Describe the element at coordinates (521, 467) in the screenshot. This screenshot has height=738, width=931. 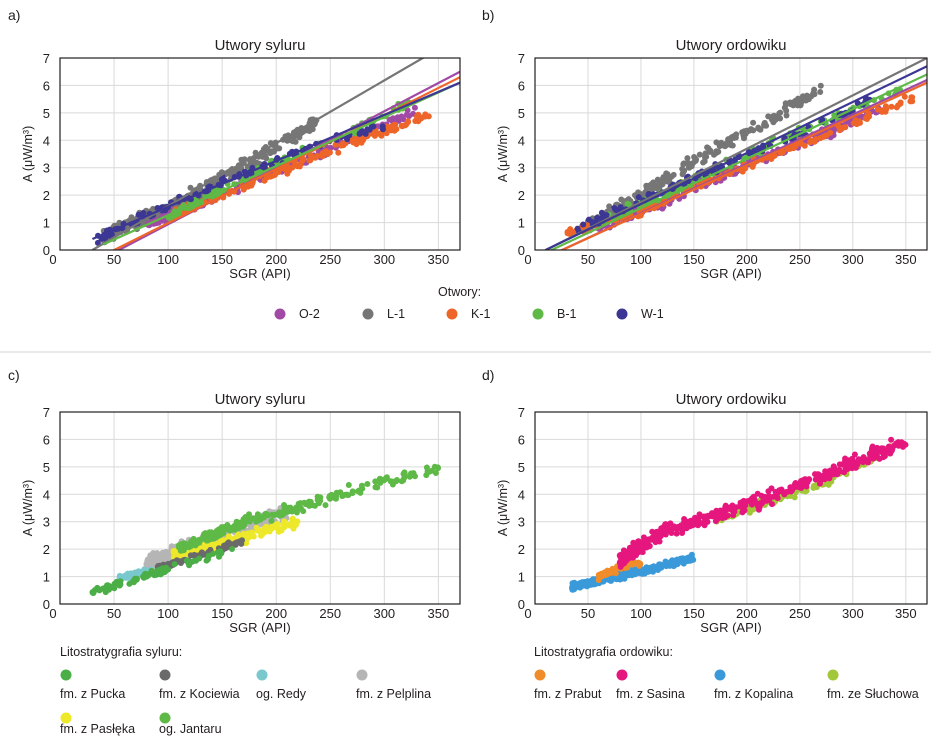
I see `y-tick-label: 5` at that location.